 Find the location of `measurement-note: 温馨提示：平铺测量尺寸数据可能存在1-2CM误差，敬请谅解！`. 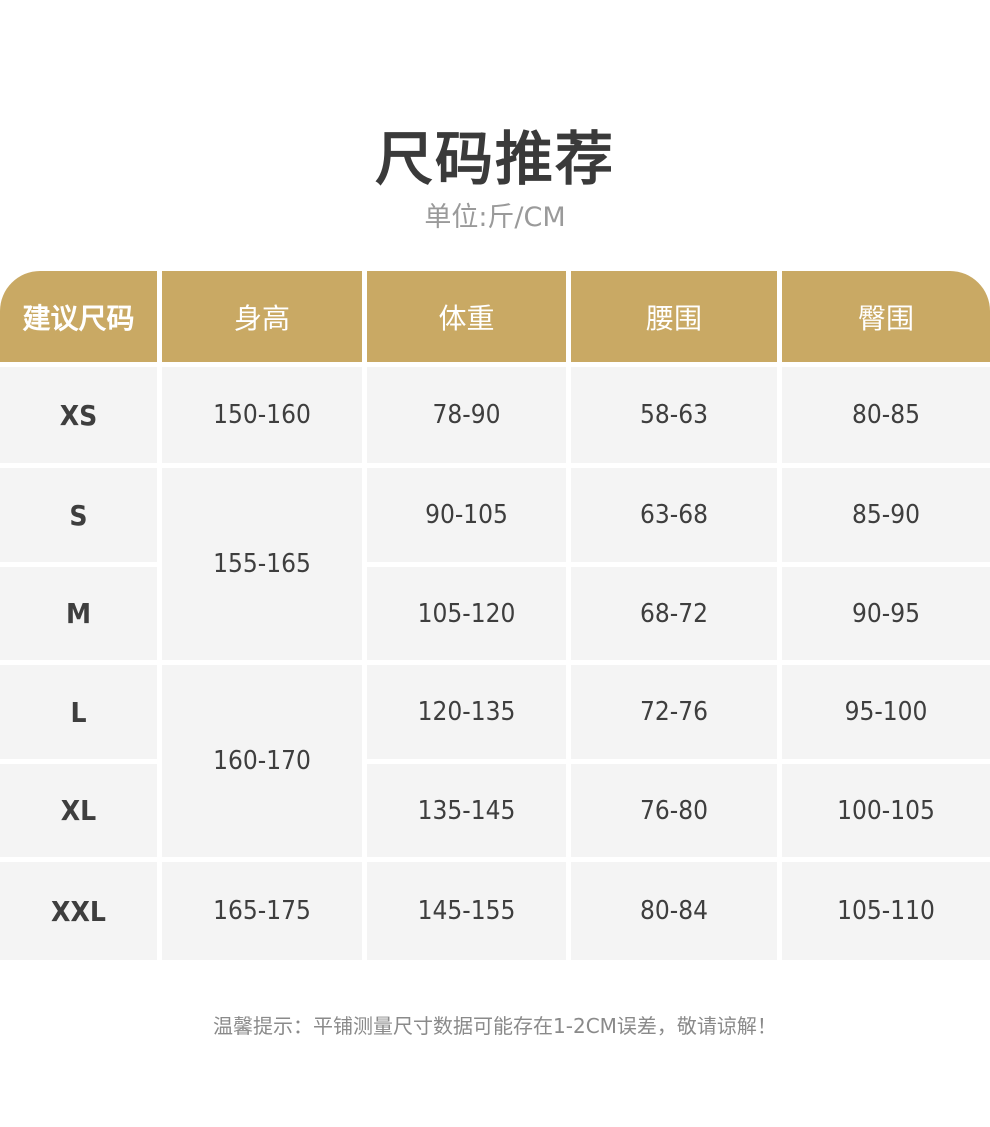

measurement-note: 温馨提示：平铺测量尺寸数据可能存在1-2CM误差，敬请谅解！ is located at coordinates (495, 1026).